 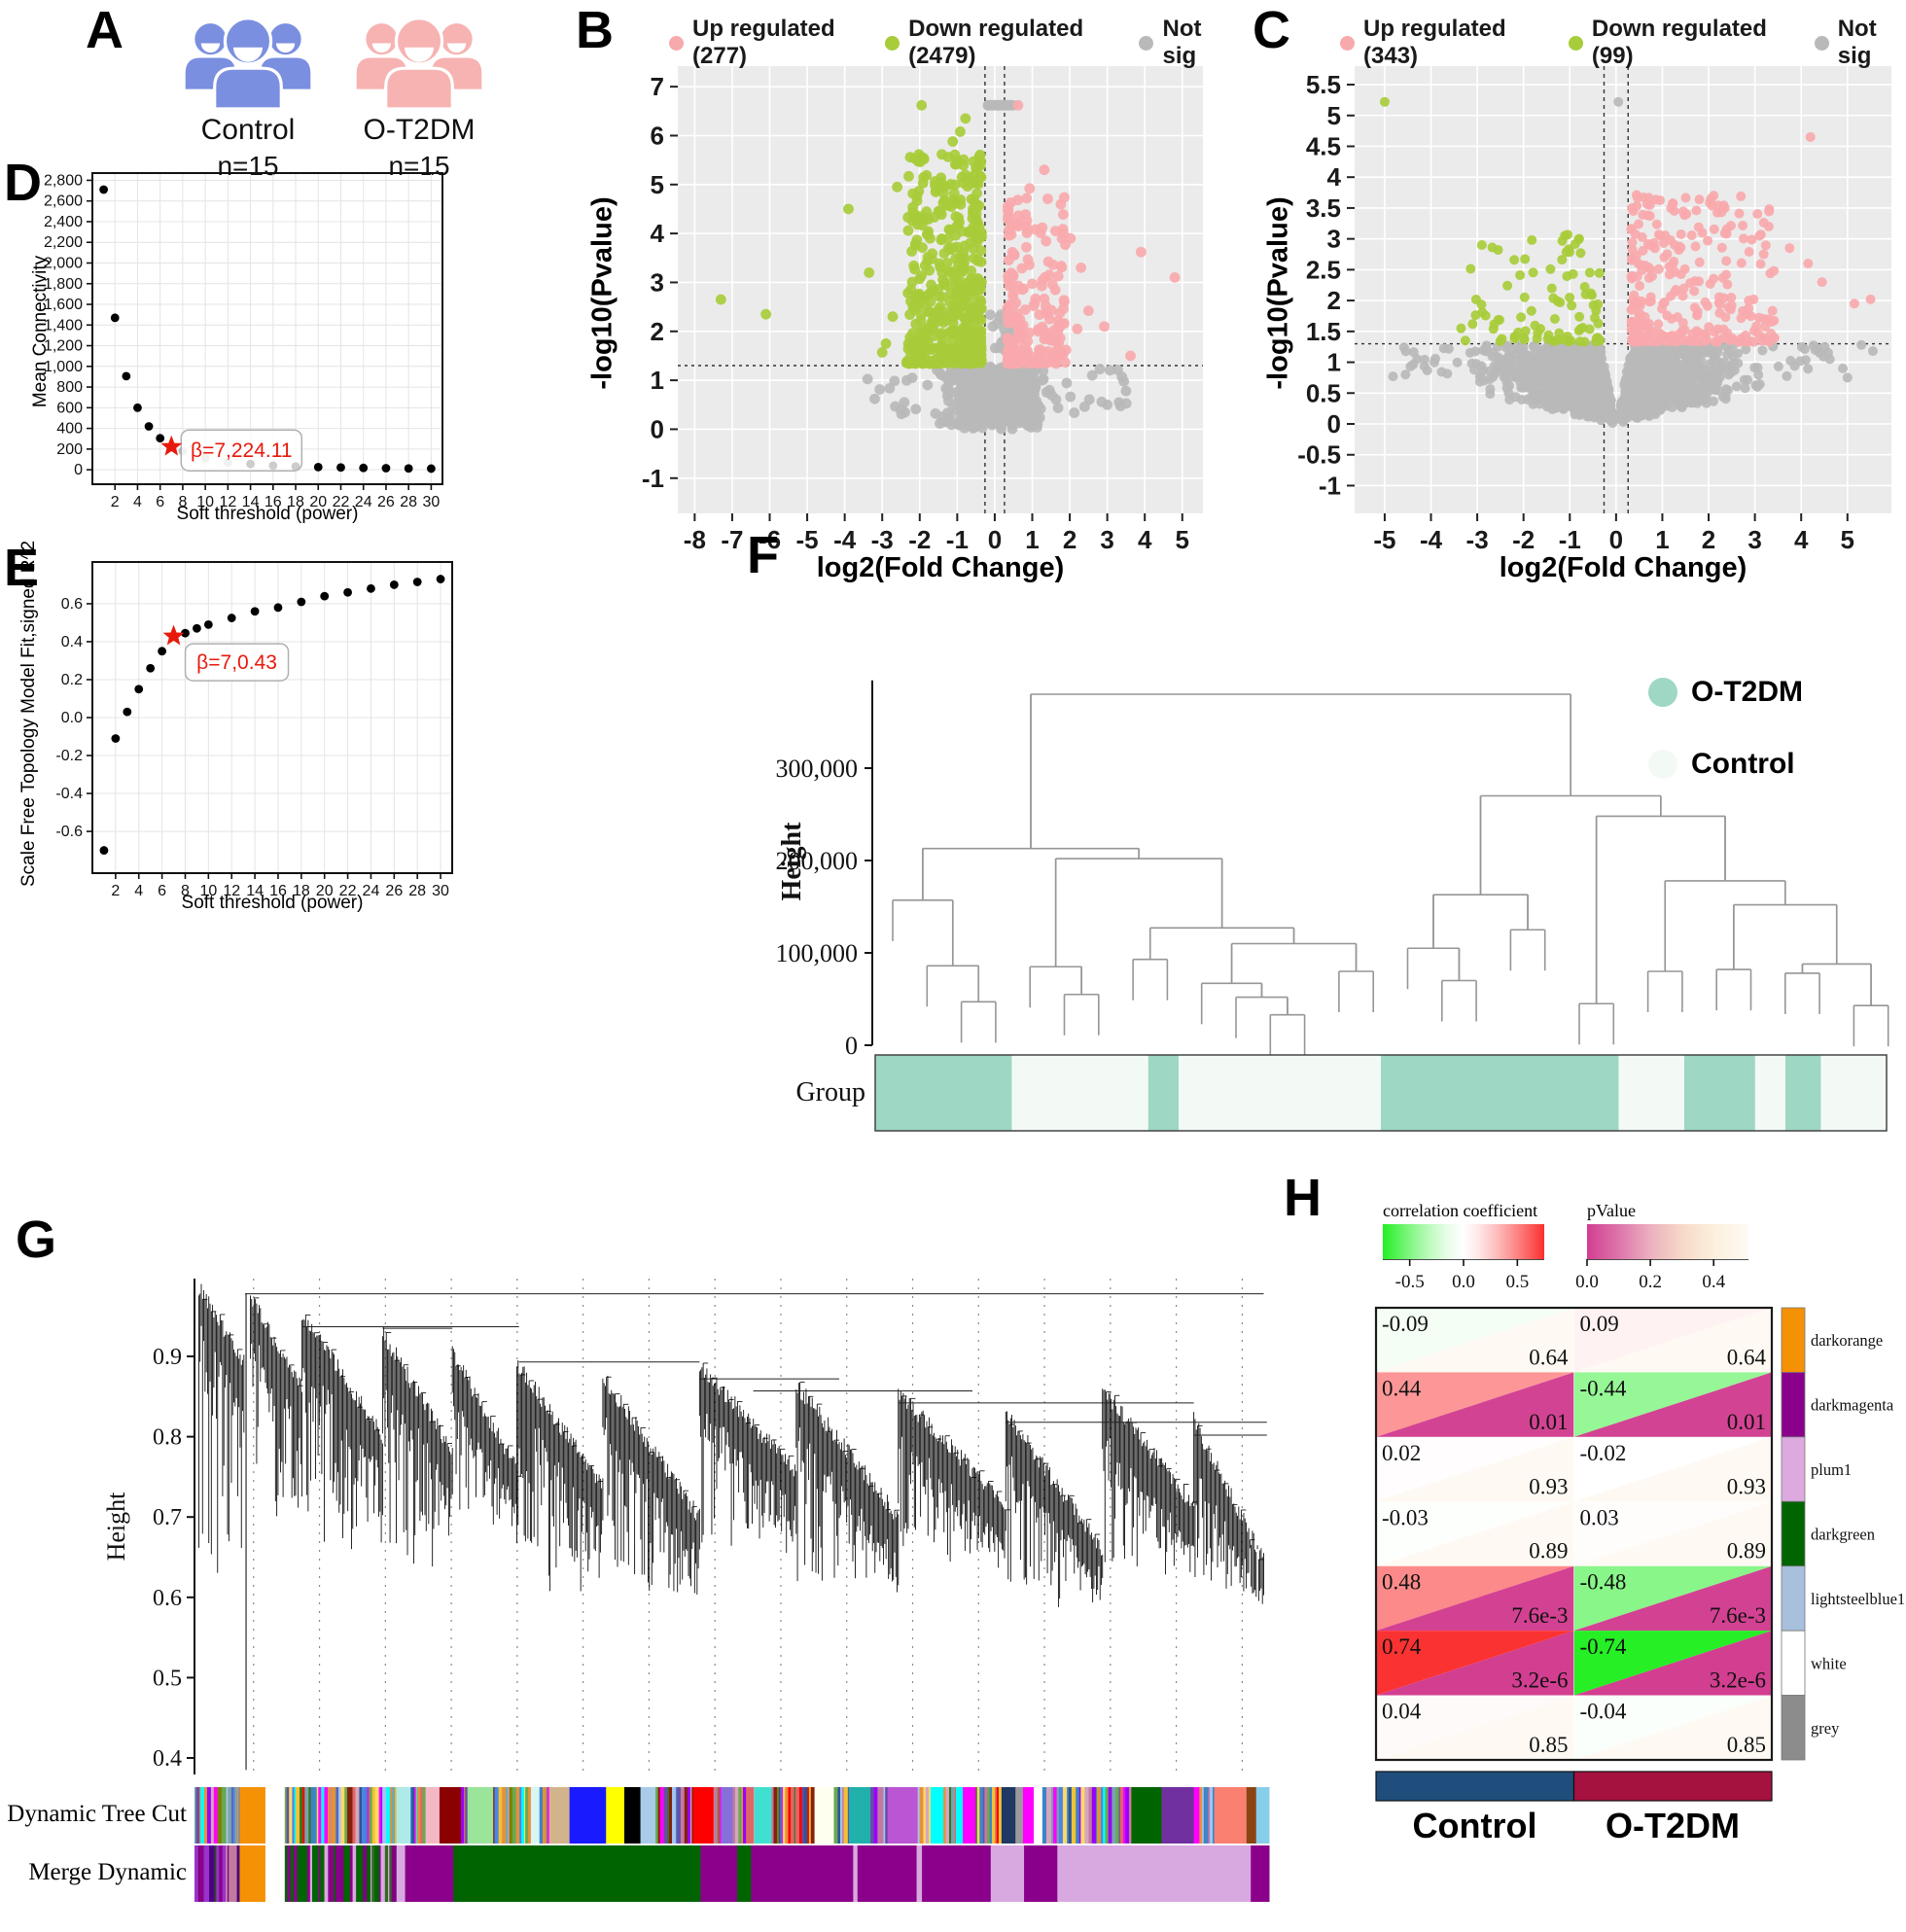 What do you see at coordinates (419, 166) in the screenshot?
I see `cohort-n-ot2dm: n=15` at bounding box center [419, 166].